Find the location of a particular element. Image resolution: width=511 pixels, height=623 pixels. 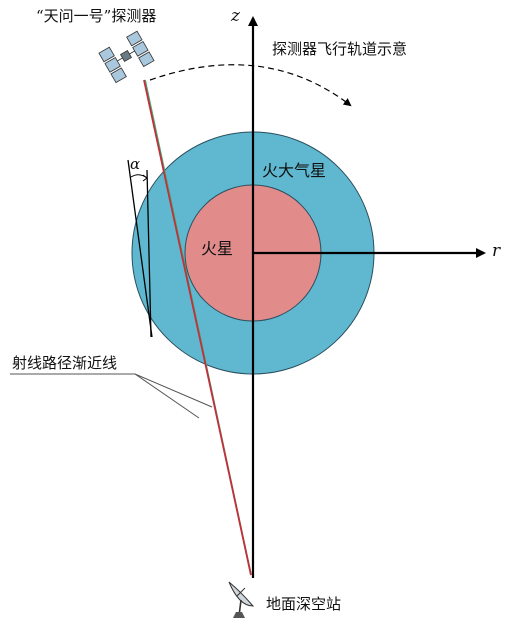

satellite-icon is located at coordinates (126, 57).